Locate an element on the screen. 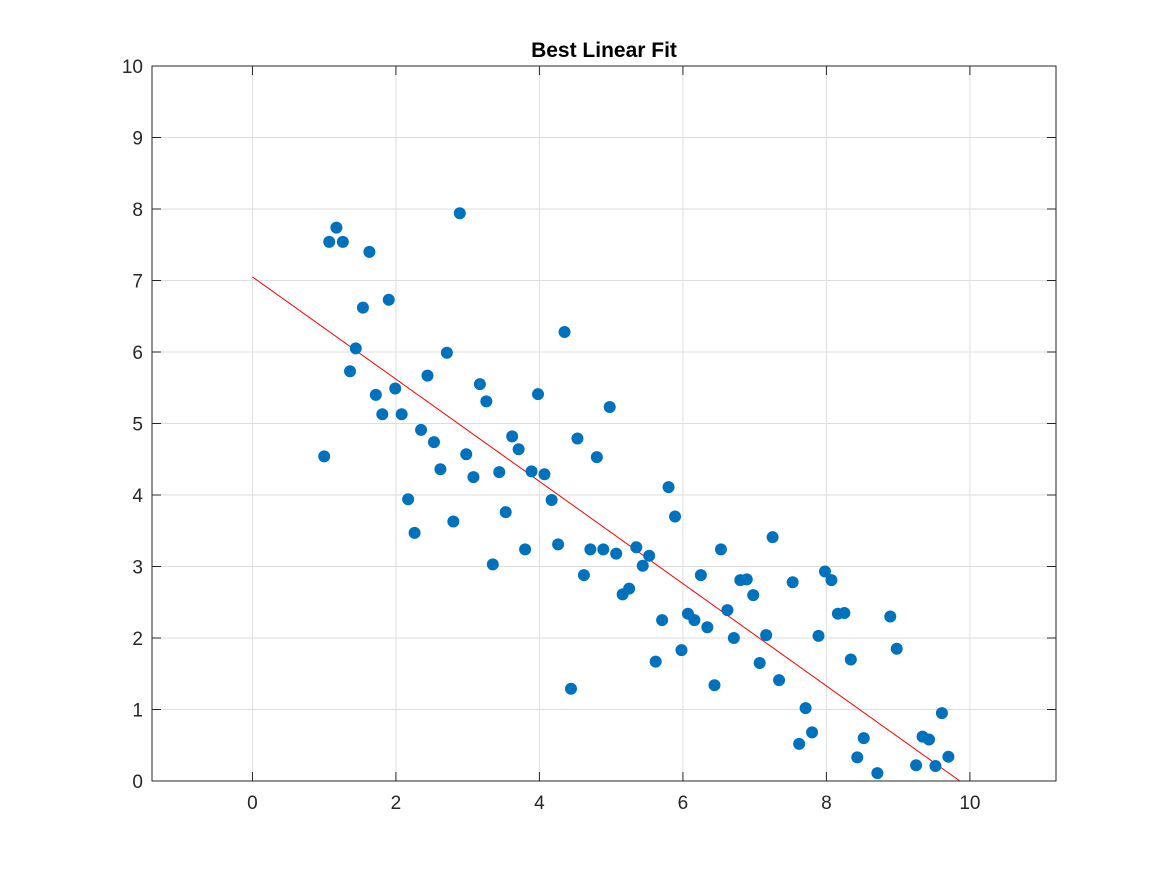 Image resolution: width=1167 pixels, height=875 pixels. y-tick-label: 1 is located at coordinates (137, 711).